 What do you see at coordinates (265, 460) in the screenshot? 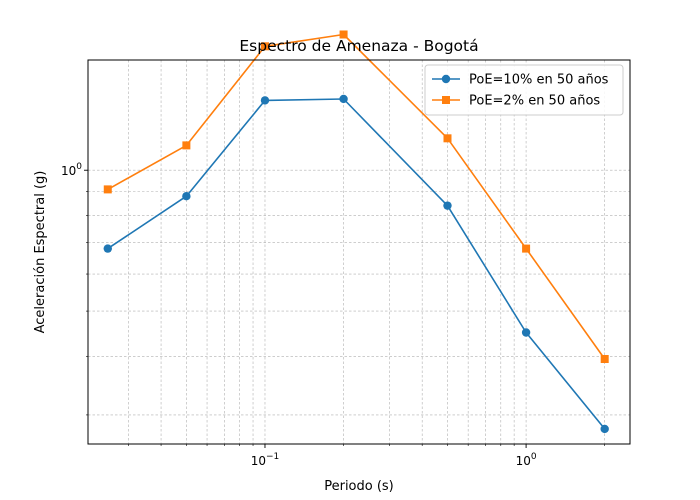
I see `x-tick-label: 10⁻¹` at bounding box center [265, 460].